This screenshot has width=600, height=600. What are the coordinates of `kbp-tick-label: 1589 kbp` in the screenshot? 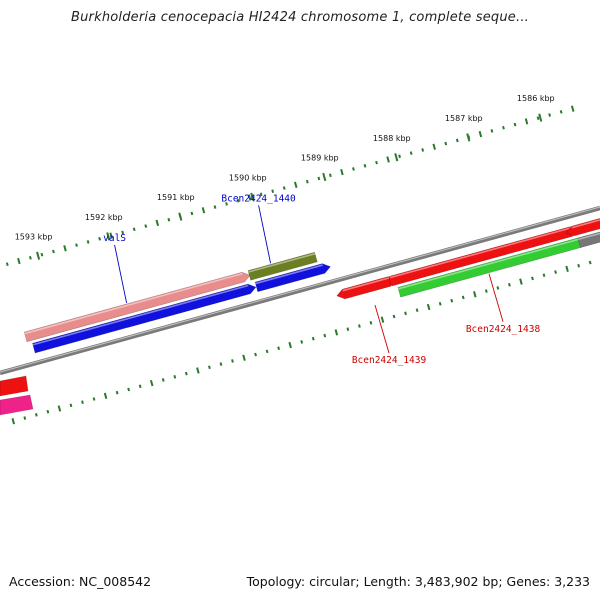 It's located at (320, 158).